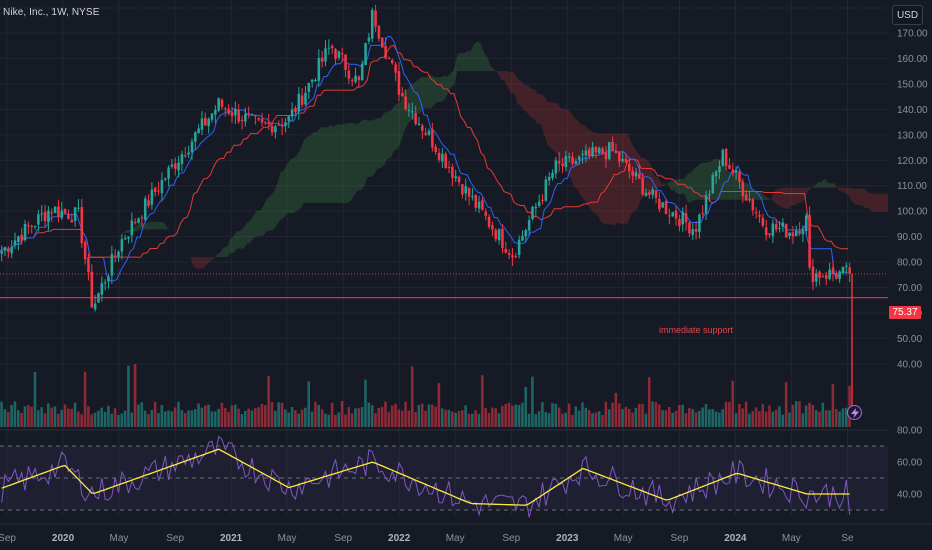 Image resolution: width=932 pixels, height=550 pixels. I want to click on currency-button: USD, so click(907, 15).